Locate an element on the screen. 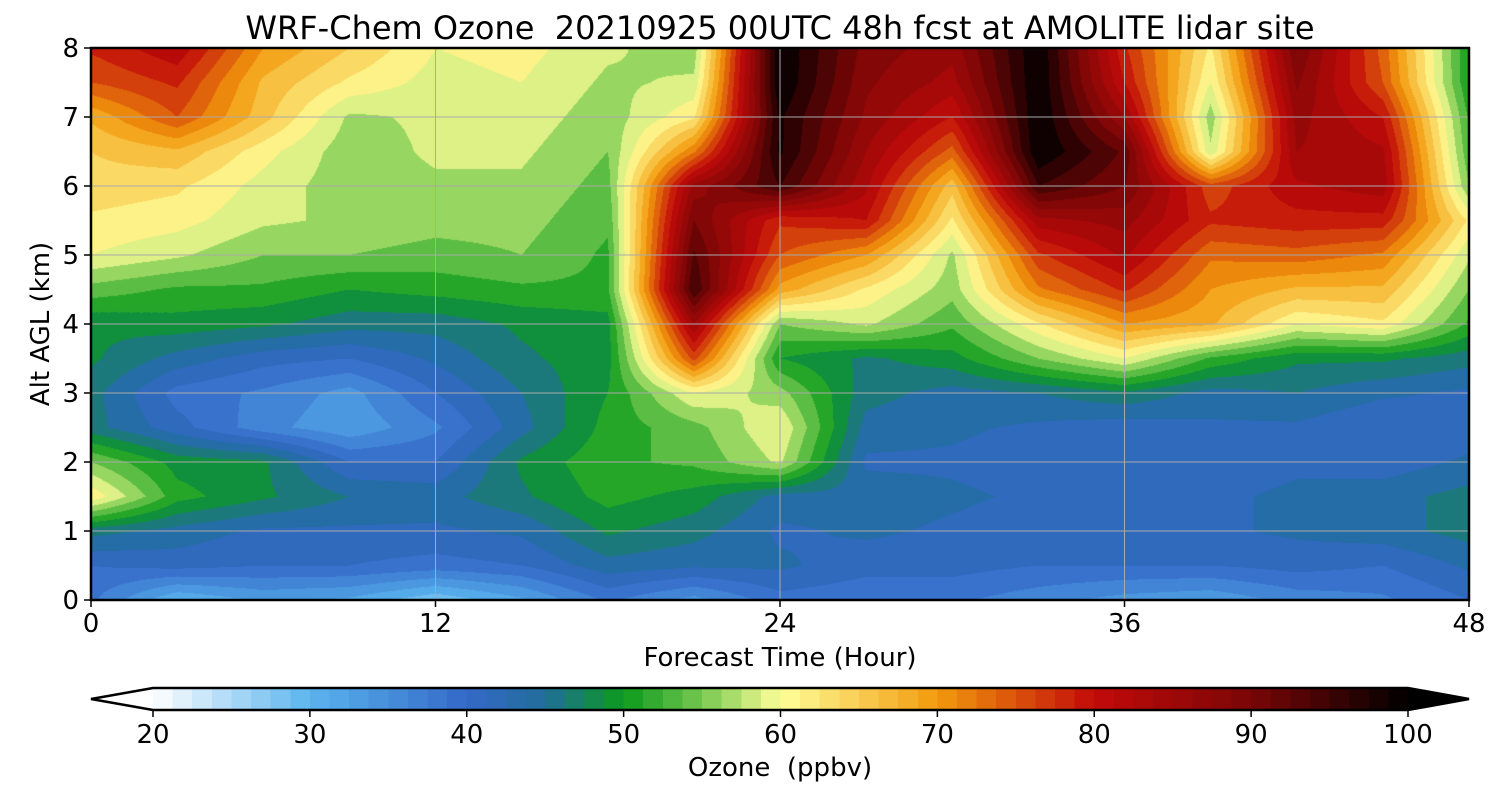 The height and width of the screenshot is (800, 1500). x-axis: 0 12 24 36 48 is located at coordinates (784, 619).